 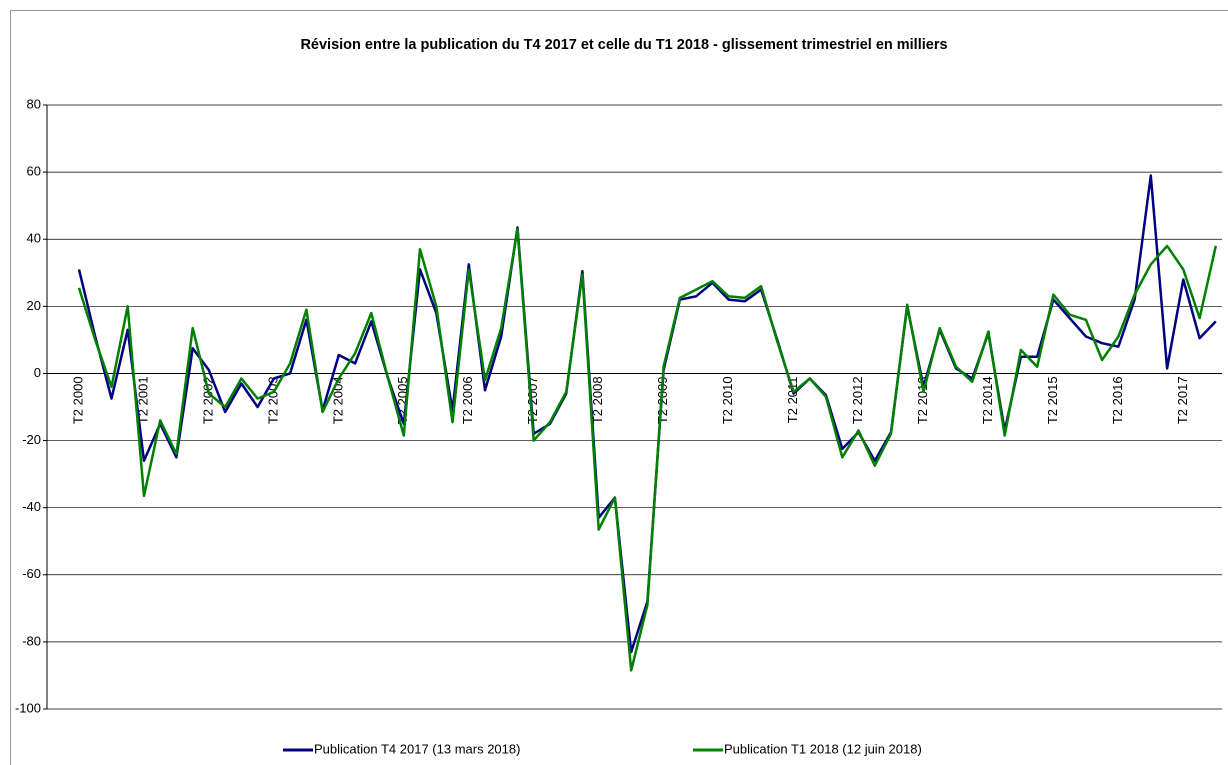 I want to click on x-tick-label: T2 2004, so click(x=337, y=400).